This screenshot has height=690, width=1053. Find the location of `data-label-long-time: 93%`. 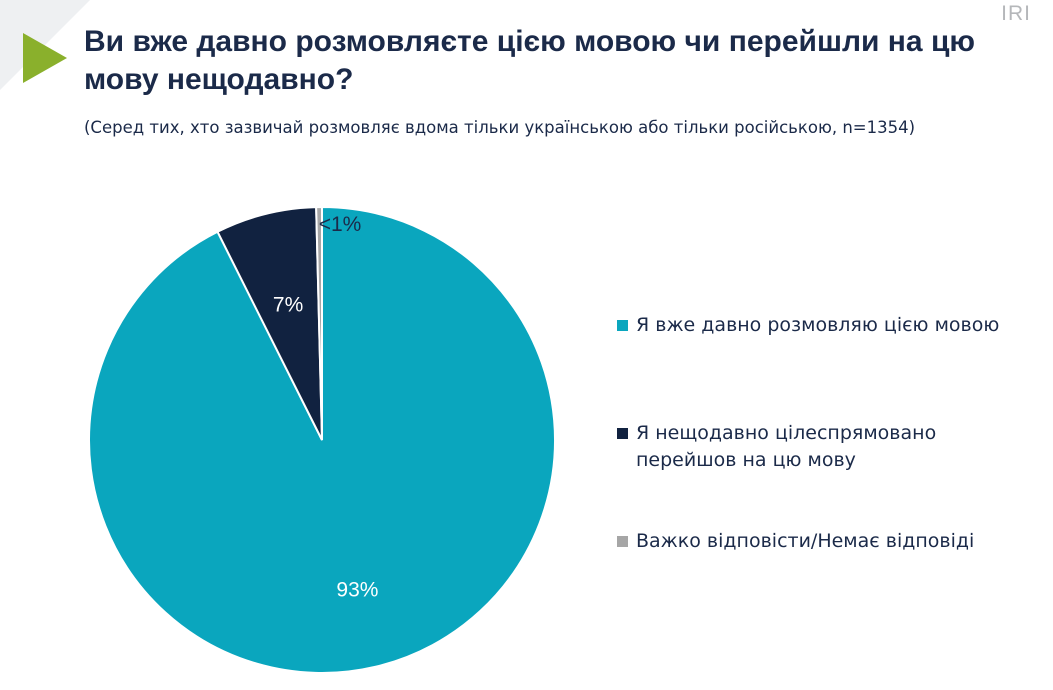

data-label-long-time: 93% is located at coordinates (357, 590).